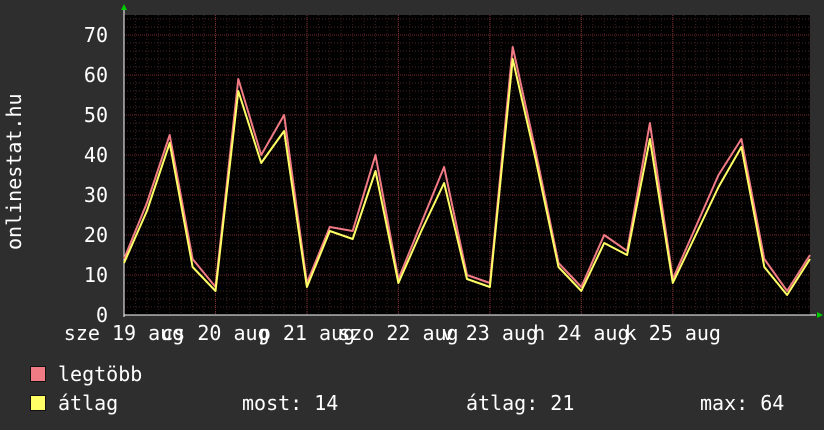 The height and width of the screenshot is (430, 824). I want to click on y-tick-label: 40, so click(96, 155).